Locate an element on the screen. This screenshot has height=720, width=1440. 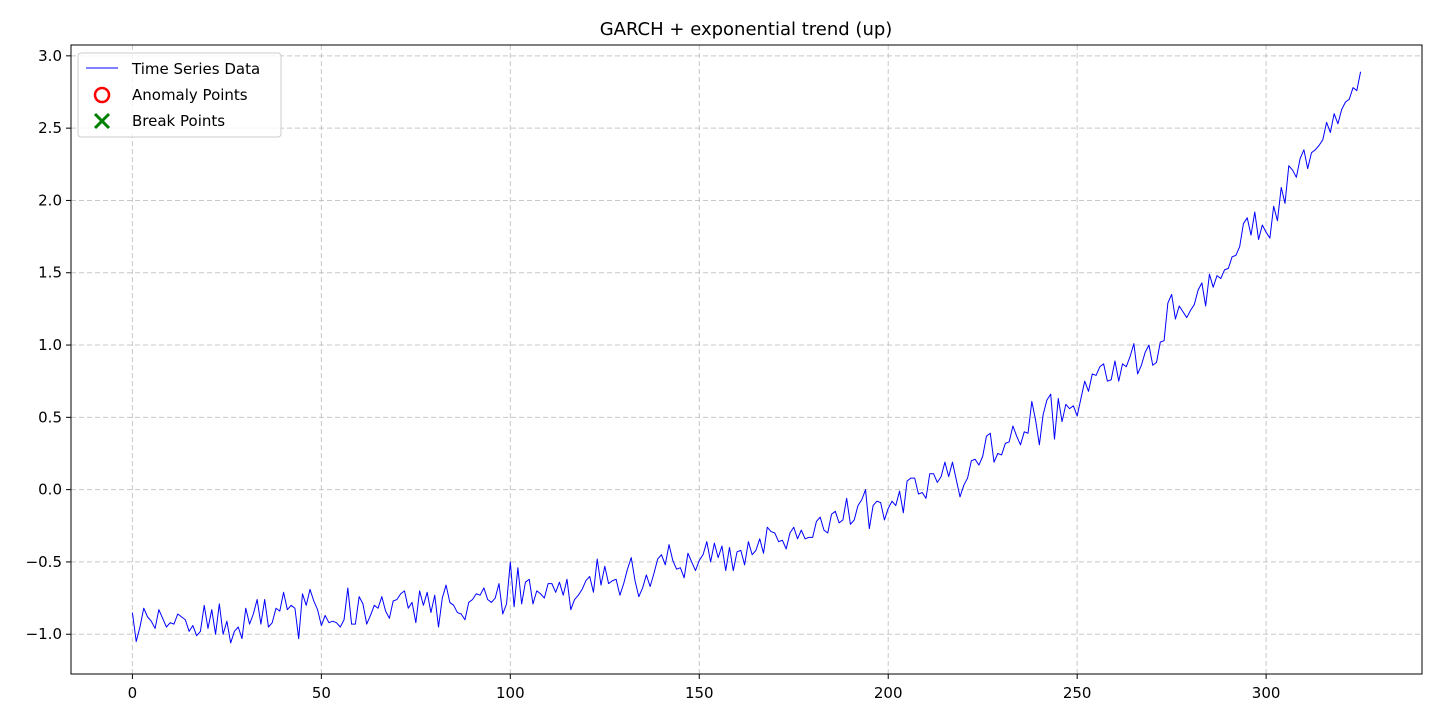
y-tick-label: 0.5 is located at coordinates (50, 417).